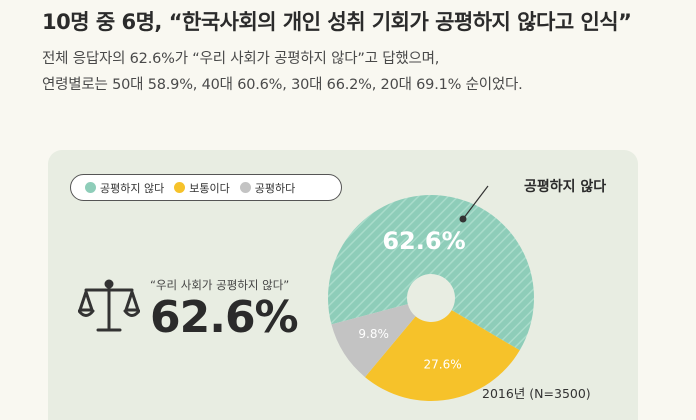 This screenshot has height=420, width=696. I want to click on legend-swatch-neutral, so click(180, 187).